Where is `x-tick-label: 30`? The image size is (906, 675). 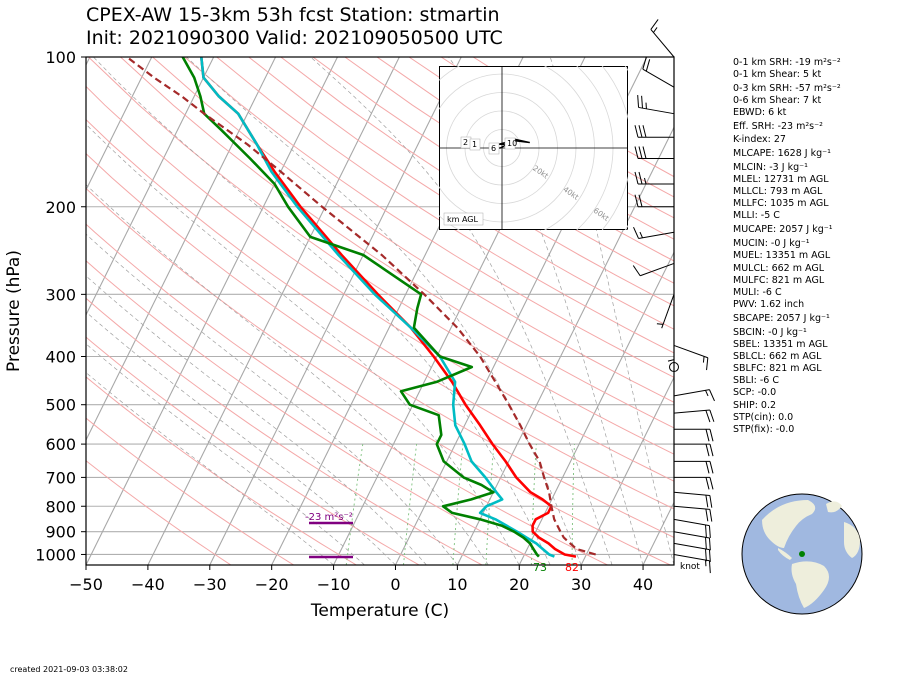
x-tick-label: 30 is located at coordinates (581, 584).